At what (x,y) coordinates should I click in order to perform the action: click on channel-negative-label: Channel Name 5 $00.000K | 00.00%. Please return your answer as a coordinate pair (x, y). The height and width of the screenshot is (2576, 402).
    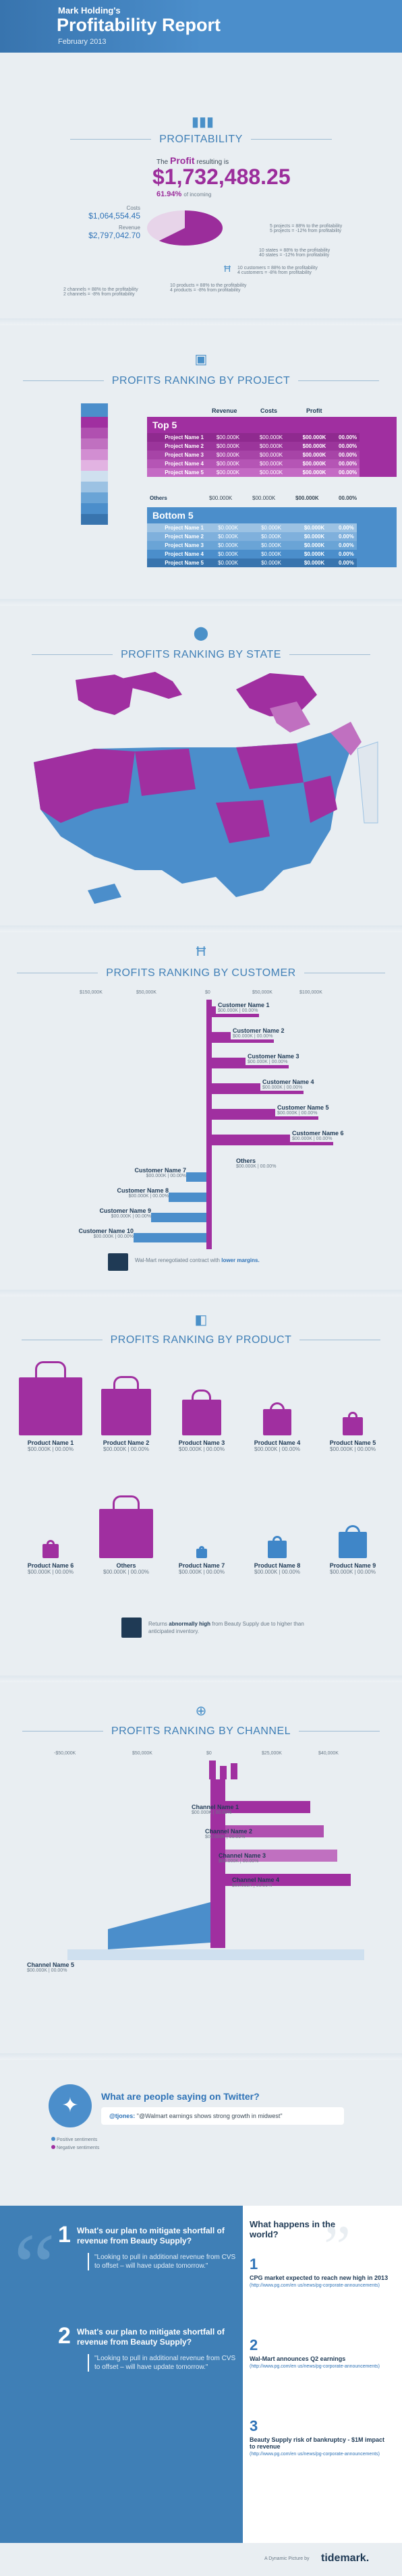
    Looking at the image, I should click on (51, 1967).